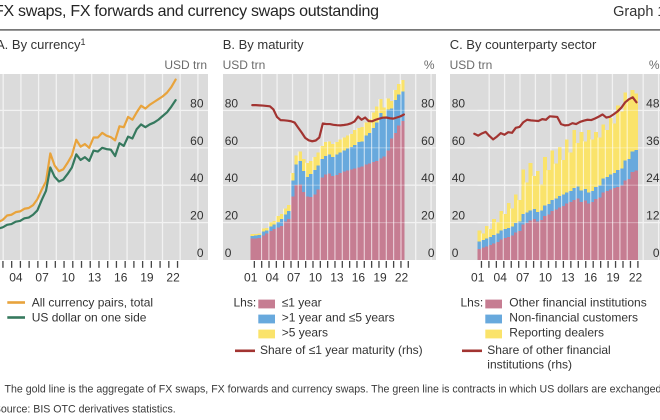 This screenshot has width=660, height=420. Describe the element at coordinates (653, 141) in the screenshot. I see `svg-text: 36` at that location.